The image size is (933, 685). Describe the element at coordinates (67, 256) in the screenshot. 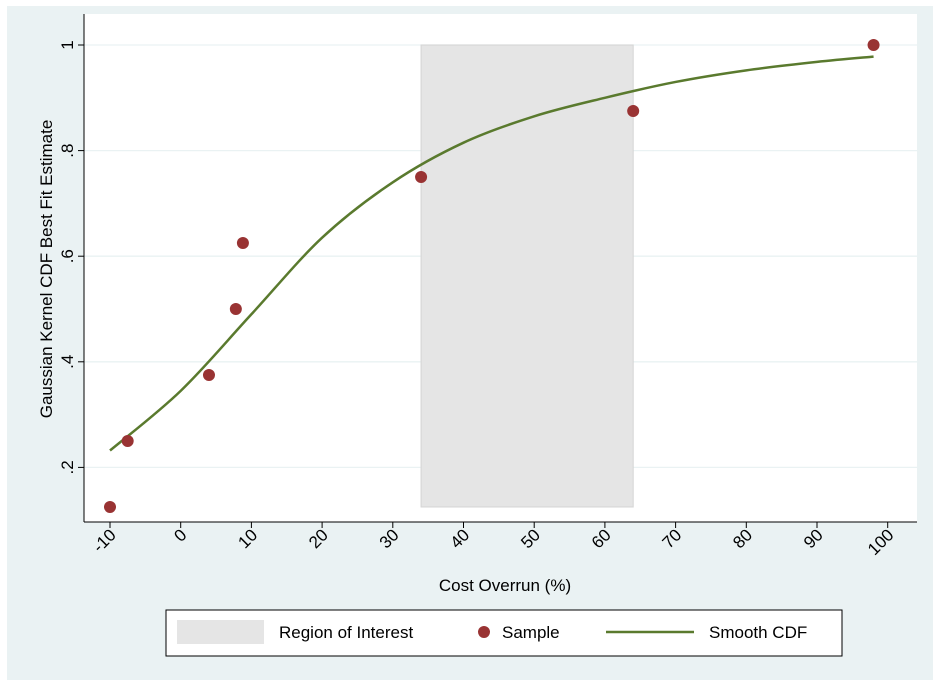

I see `y-tick-label: .6` at that location.